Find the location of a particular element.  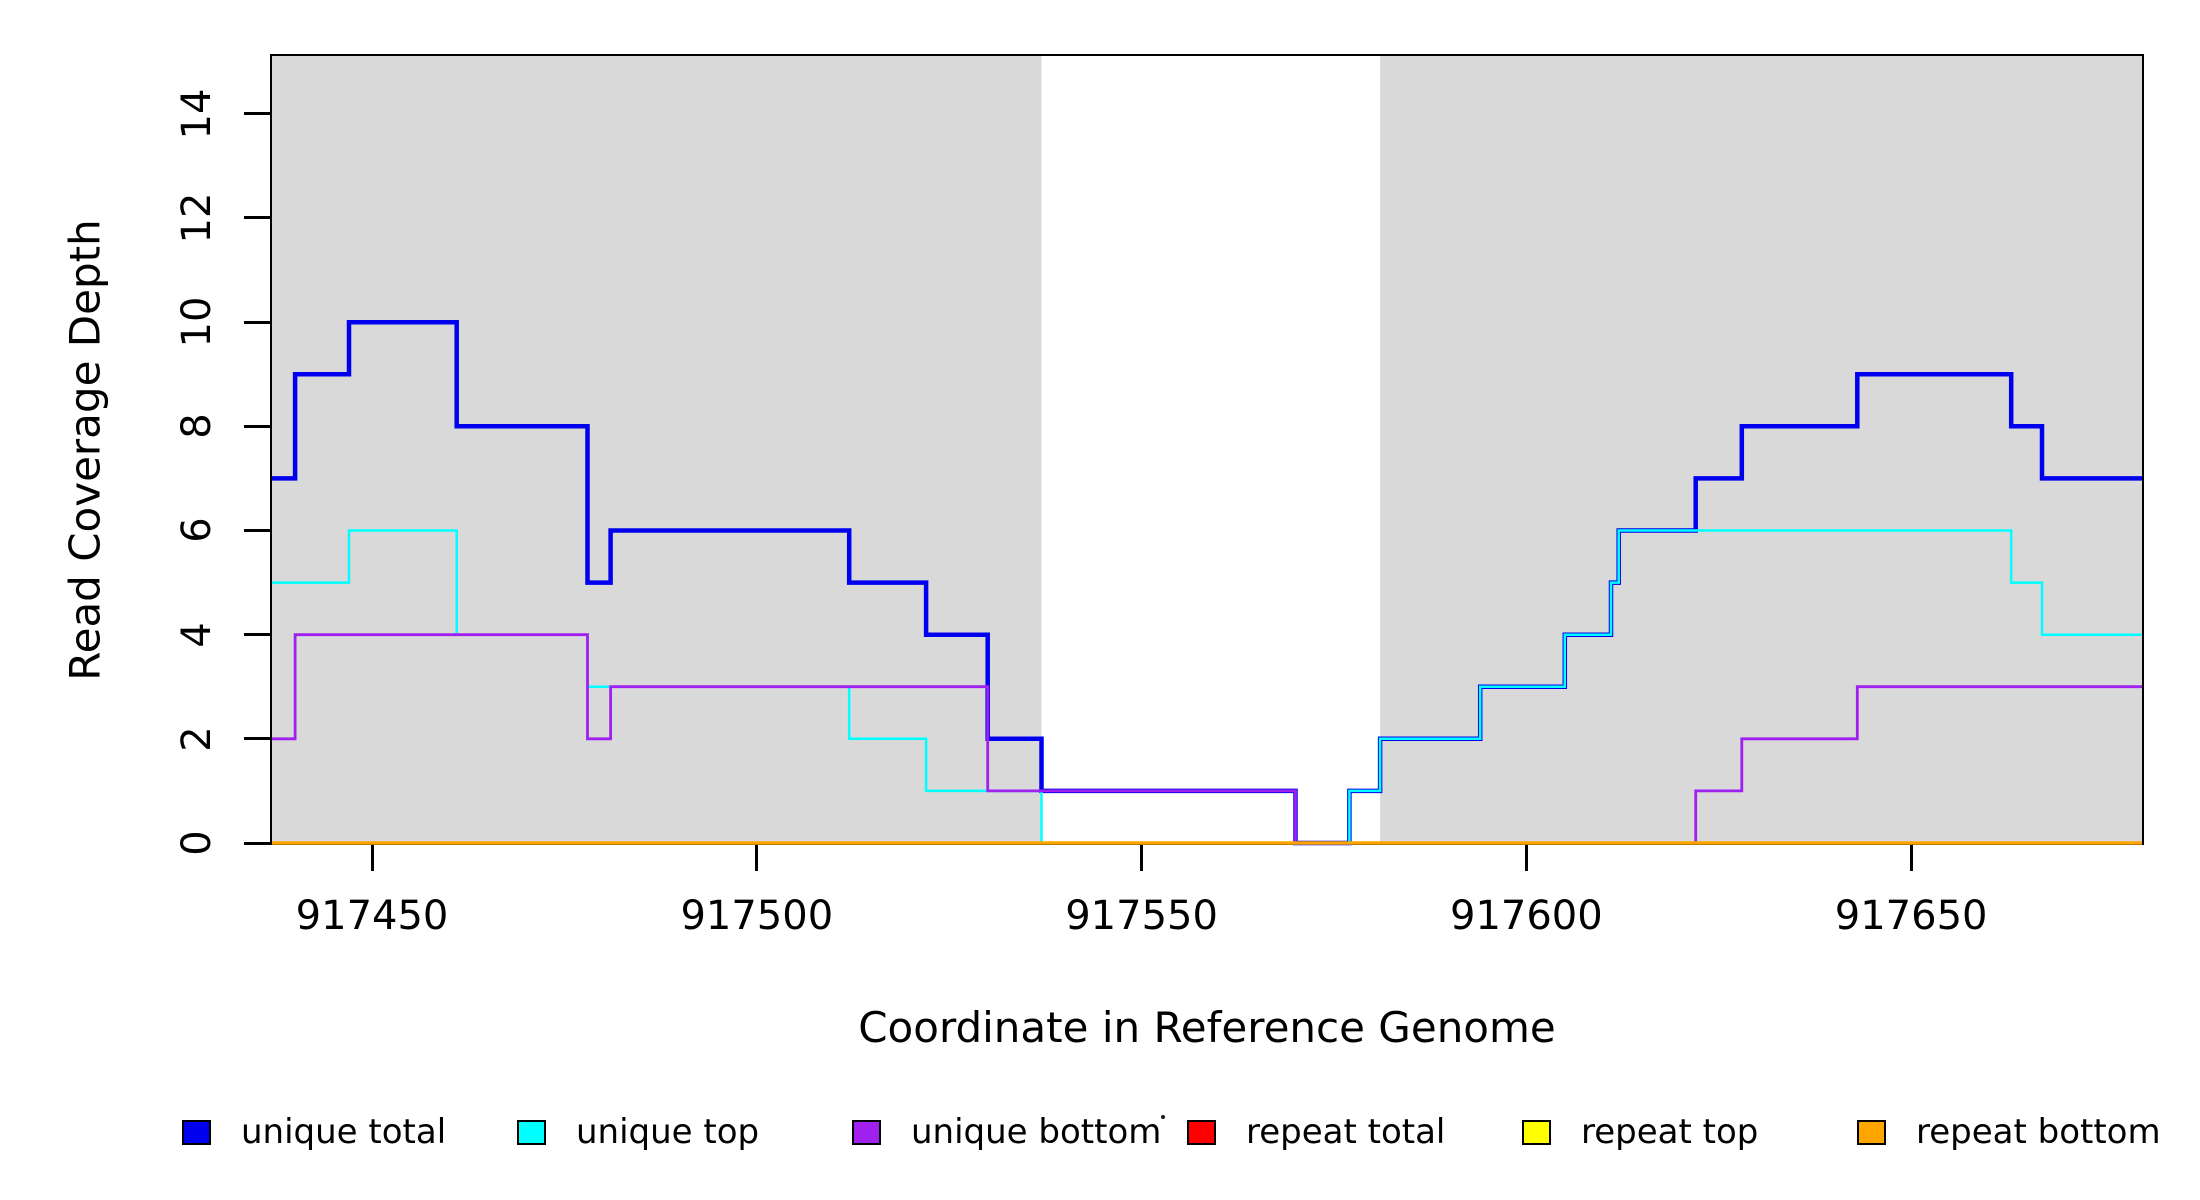

legend-label: repeat total is located at coordinates (1346, 1132).